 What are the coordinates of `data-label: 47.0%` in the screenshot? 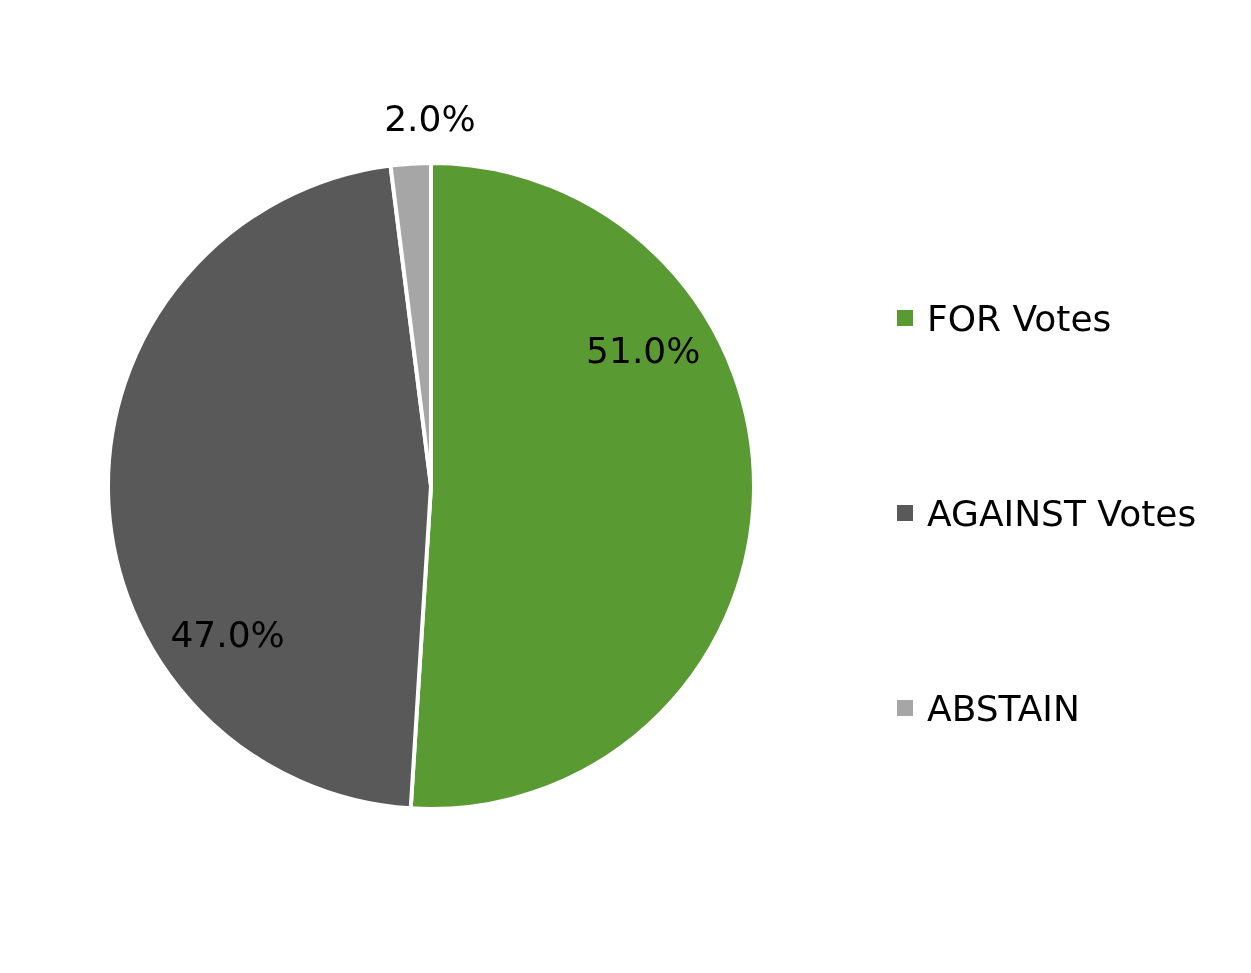 It's located at (227, 635).